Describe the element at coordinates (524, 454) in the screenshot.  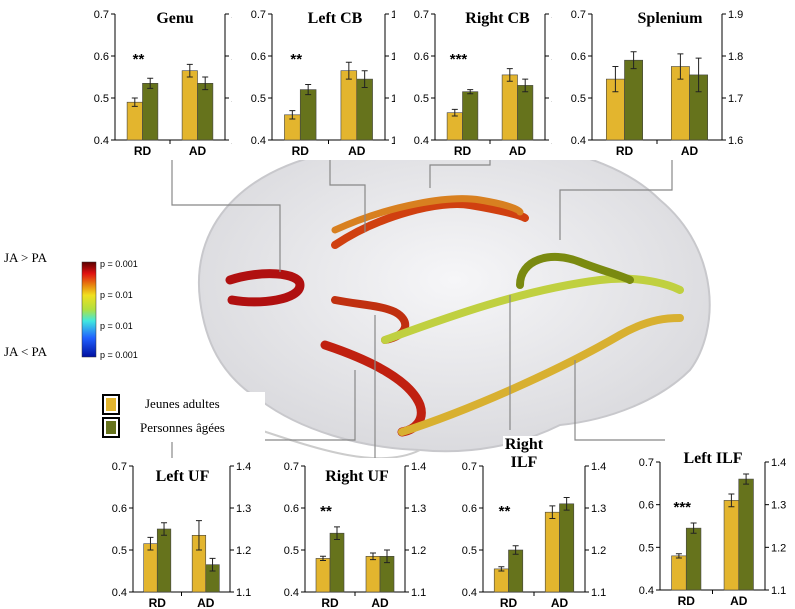
I see `chart-title: Right ILF` at that location.